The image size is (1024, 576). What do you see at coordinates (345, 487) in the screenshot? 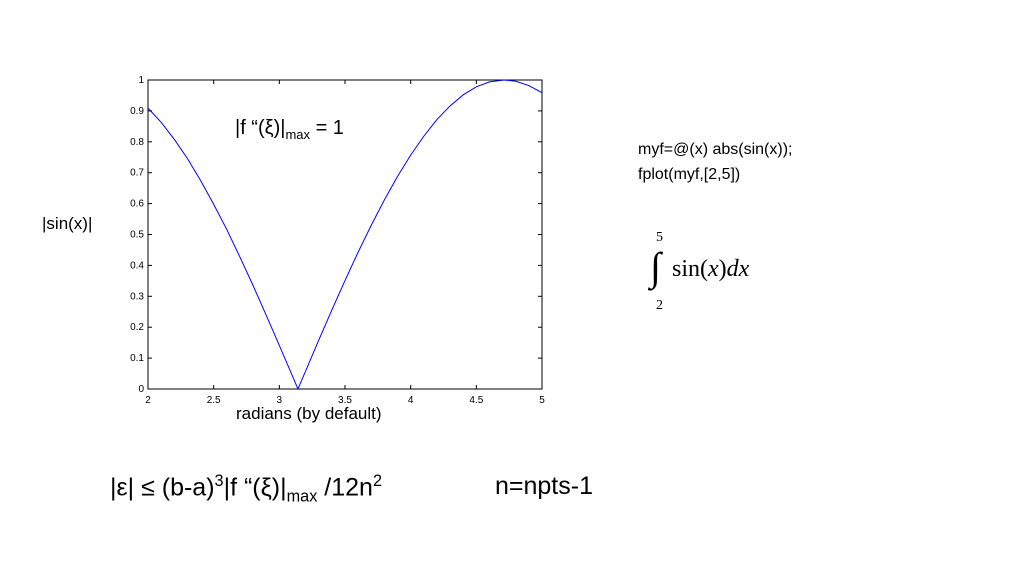
I see `formula-part: /12n` at bounding box center [345, 487].